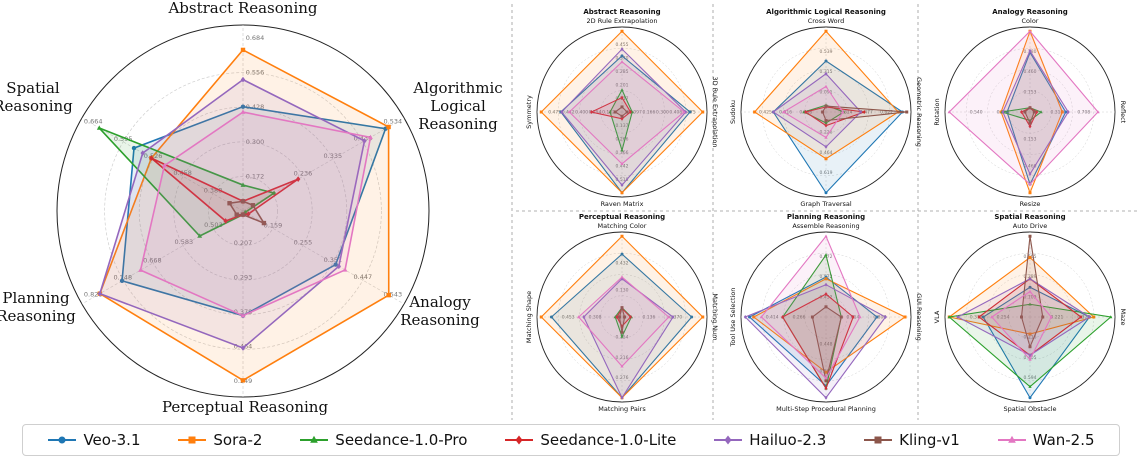 The image size is (1142, 461). Describe the element at coordinates (826, 52) in the screenshot. I see `tick-label: 0.539` at that location.